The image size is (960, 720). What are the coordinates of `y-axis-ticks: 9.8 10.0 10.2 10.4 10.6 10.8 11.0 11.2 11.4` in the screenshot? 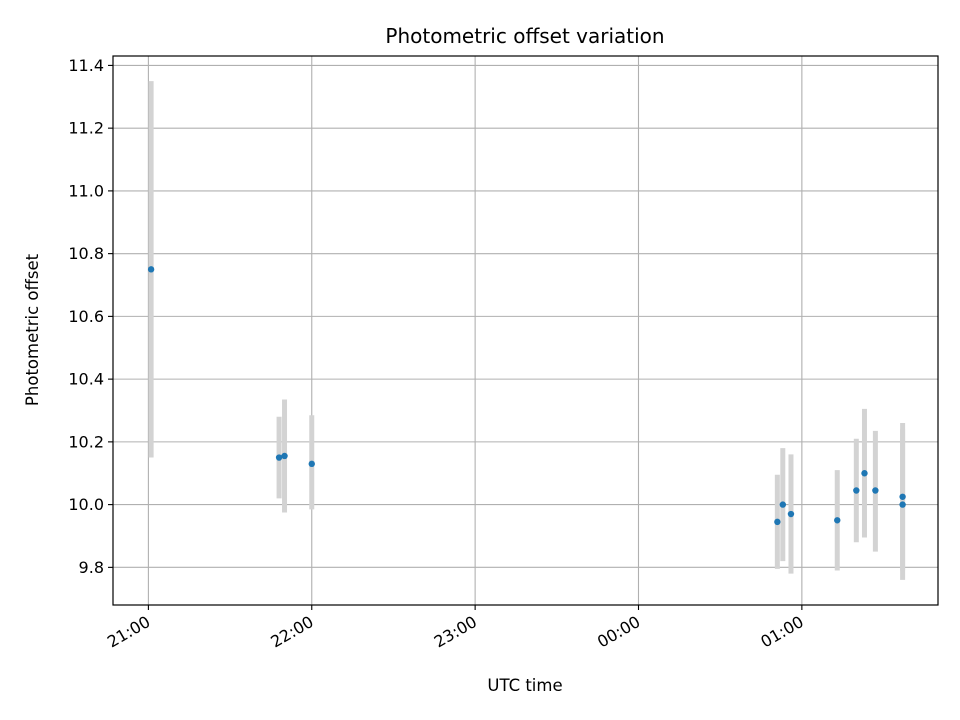 It's located at (90, 316).